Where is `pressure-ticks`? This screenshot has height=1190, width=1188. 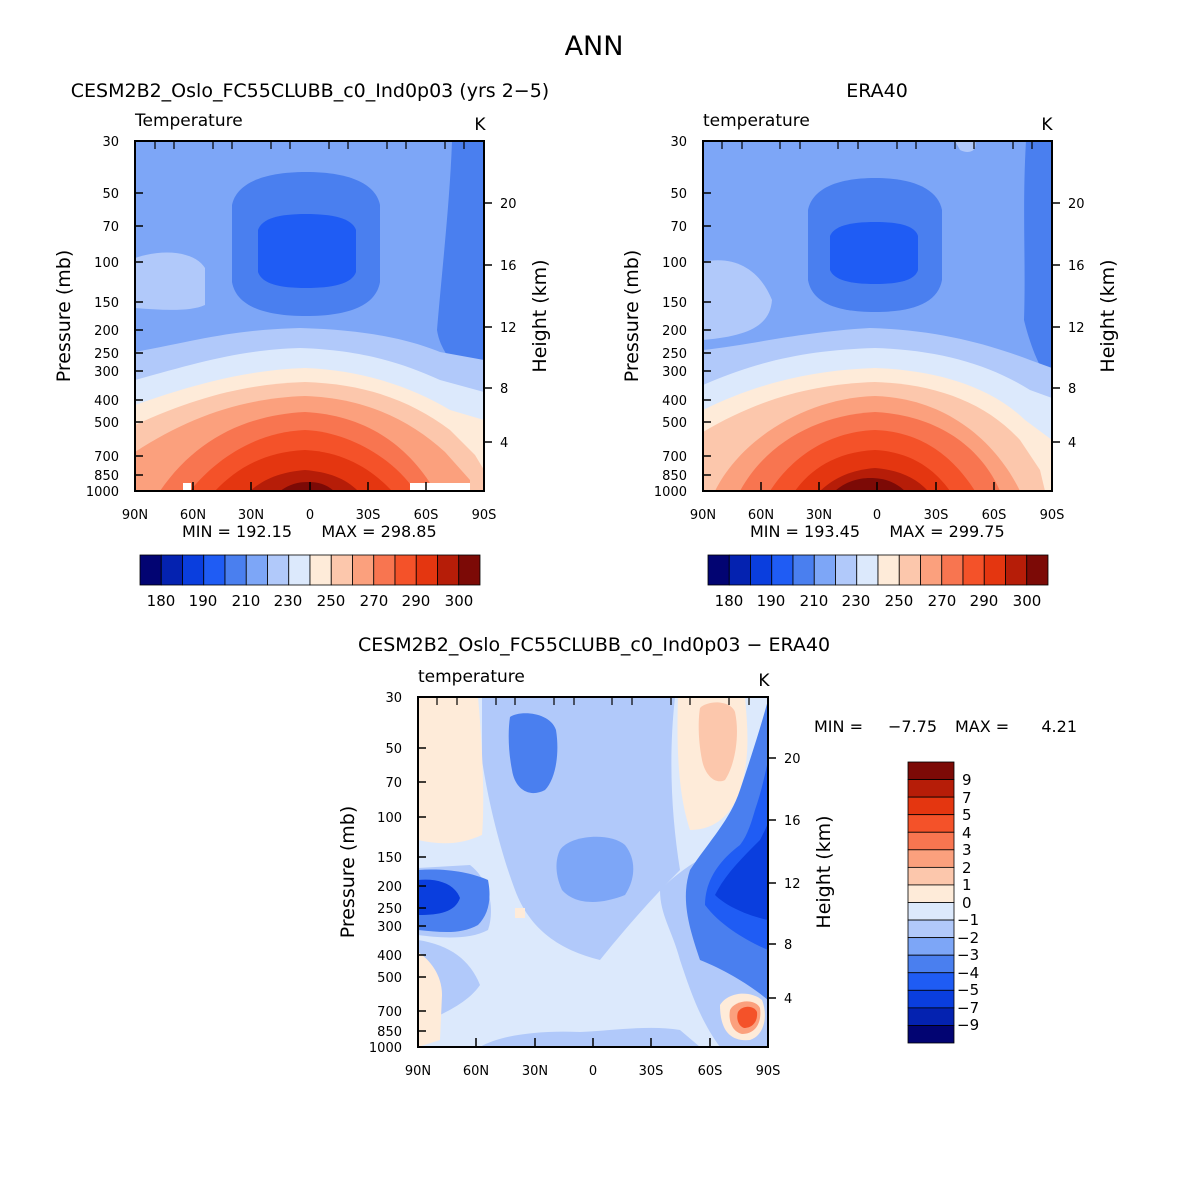
pressure-ticks is located at coordinates (139, 308).